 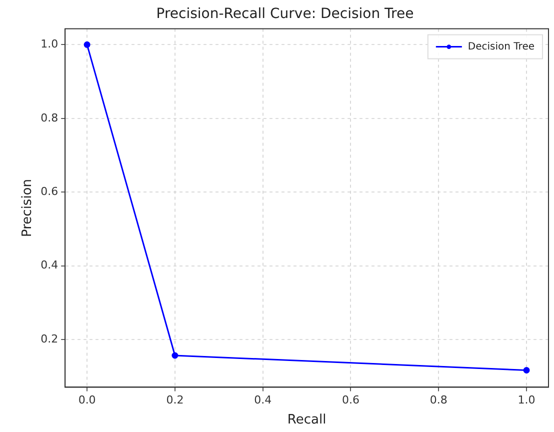 I want to click on y-tick-label: 1.0, so click(x=49, y=44).